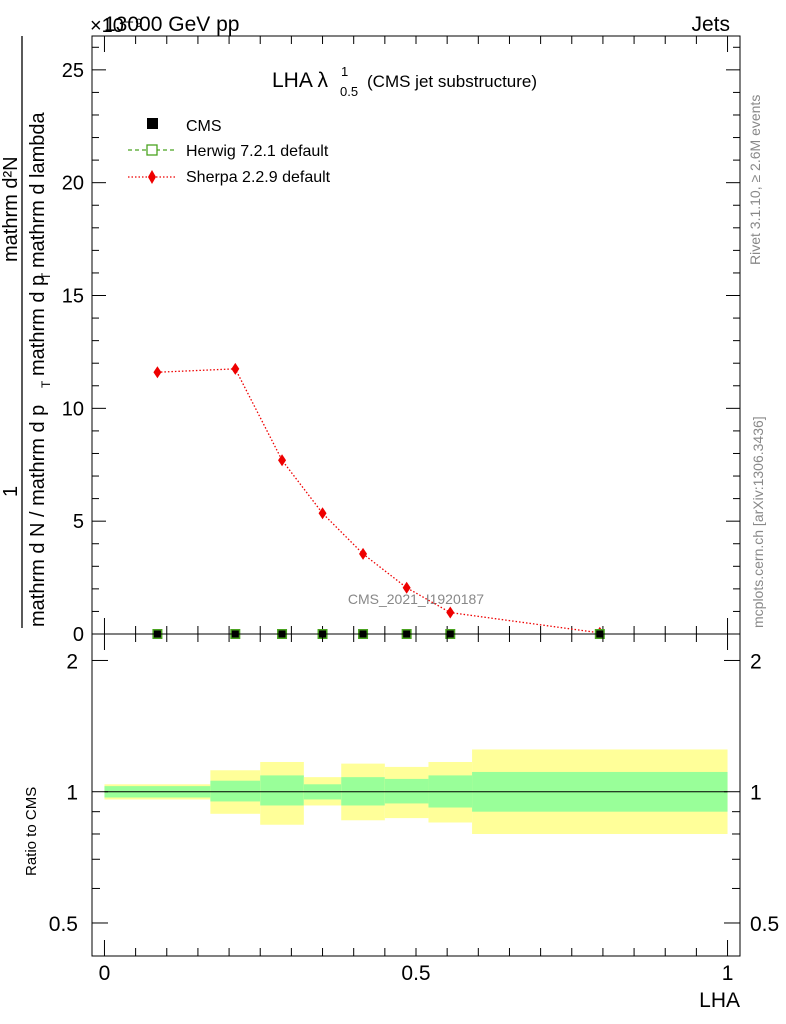 The width and height of the screenshot is (786, 1024). Describe the element at coordinates (204, 126) in the screenshot. I see `legend-cms-label: CMS` at that location.